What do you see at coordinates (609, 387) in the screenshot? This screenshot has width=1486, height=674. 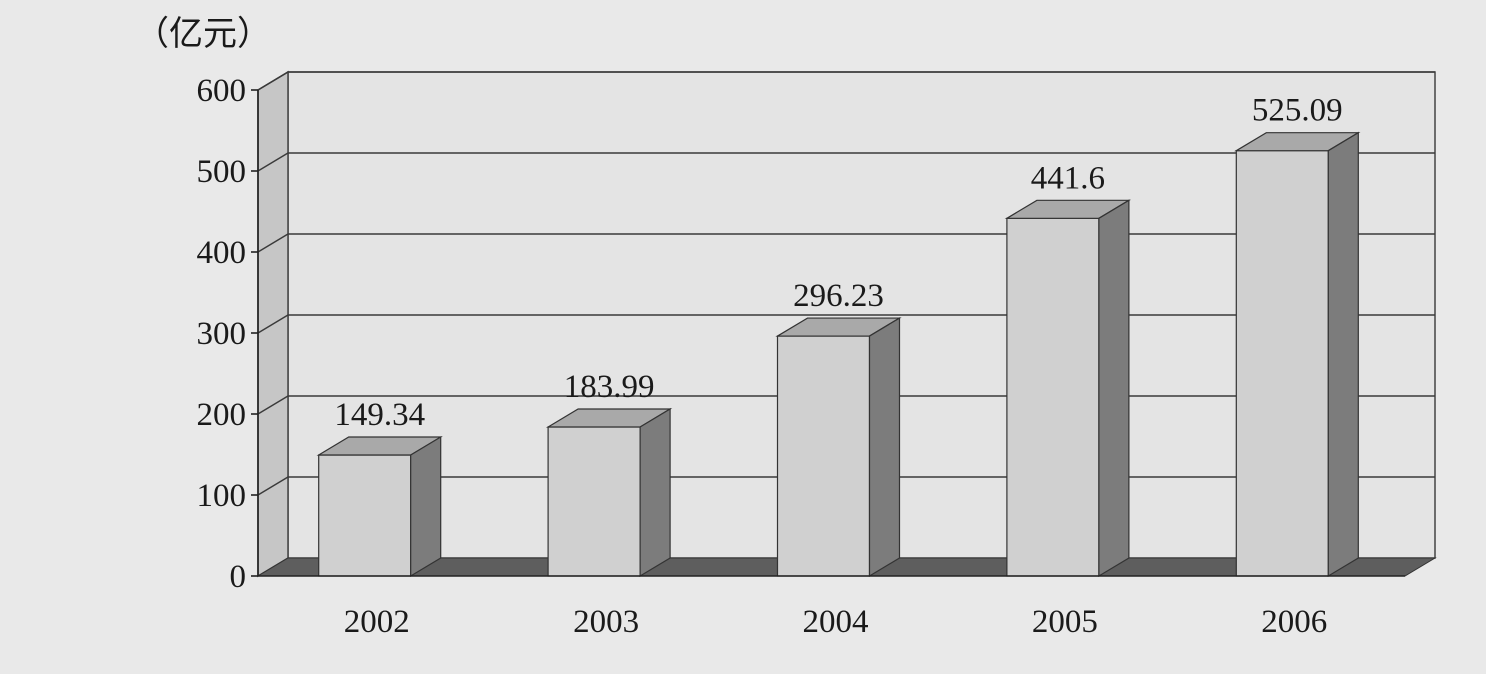 I see `data-label: 183.99` at bounding box center [609, 387].